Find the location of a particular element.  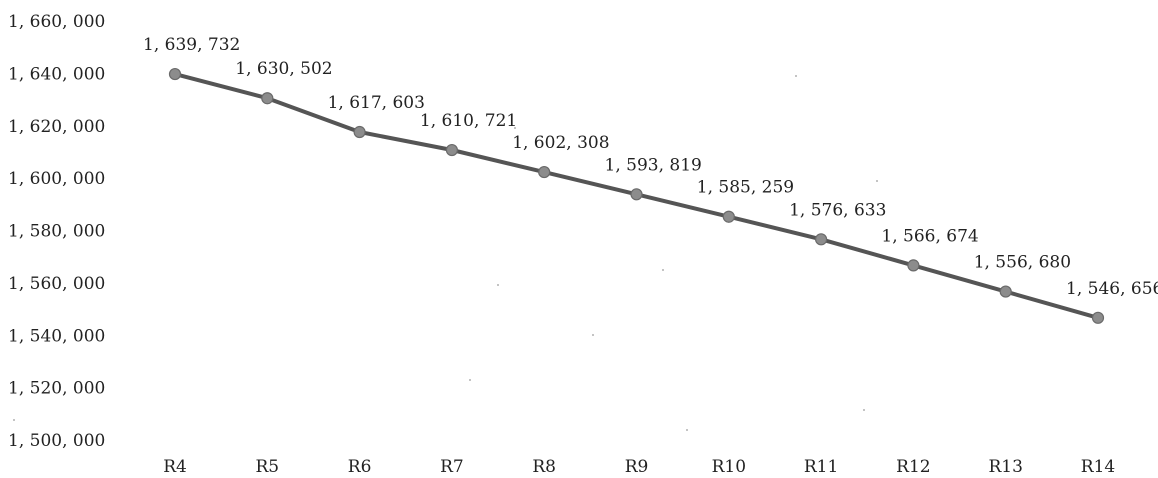

data-label: 1, 593, 819 is located at coordinates (653, 165).